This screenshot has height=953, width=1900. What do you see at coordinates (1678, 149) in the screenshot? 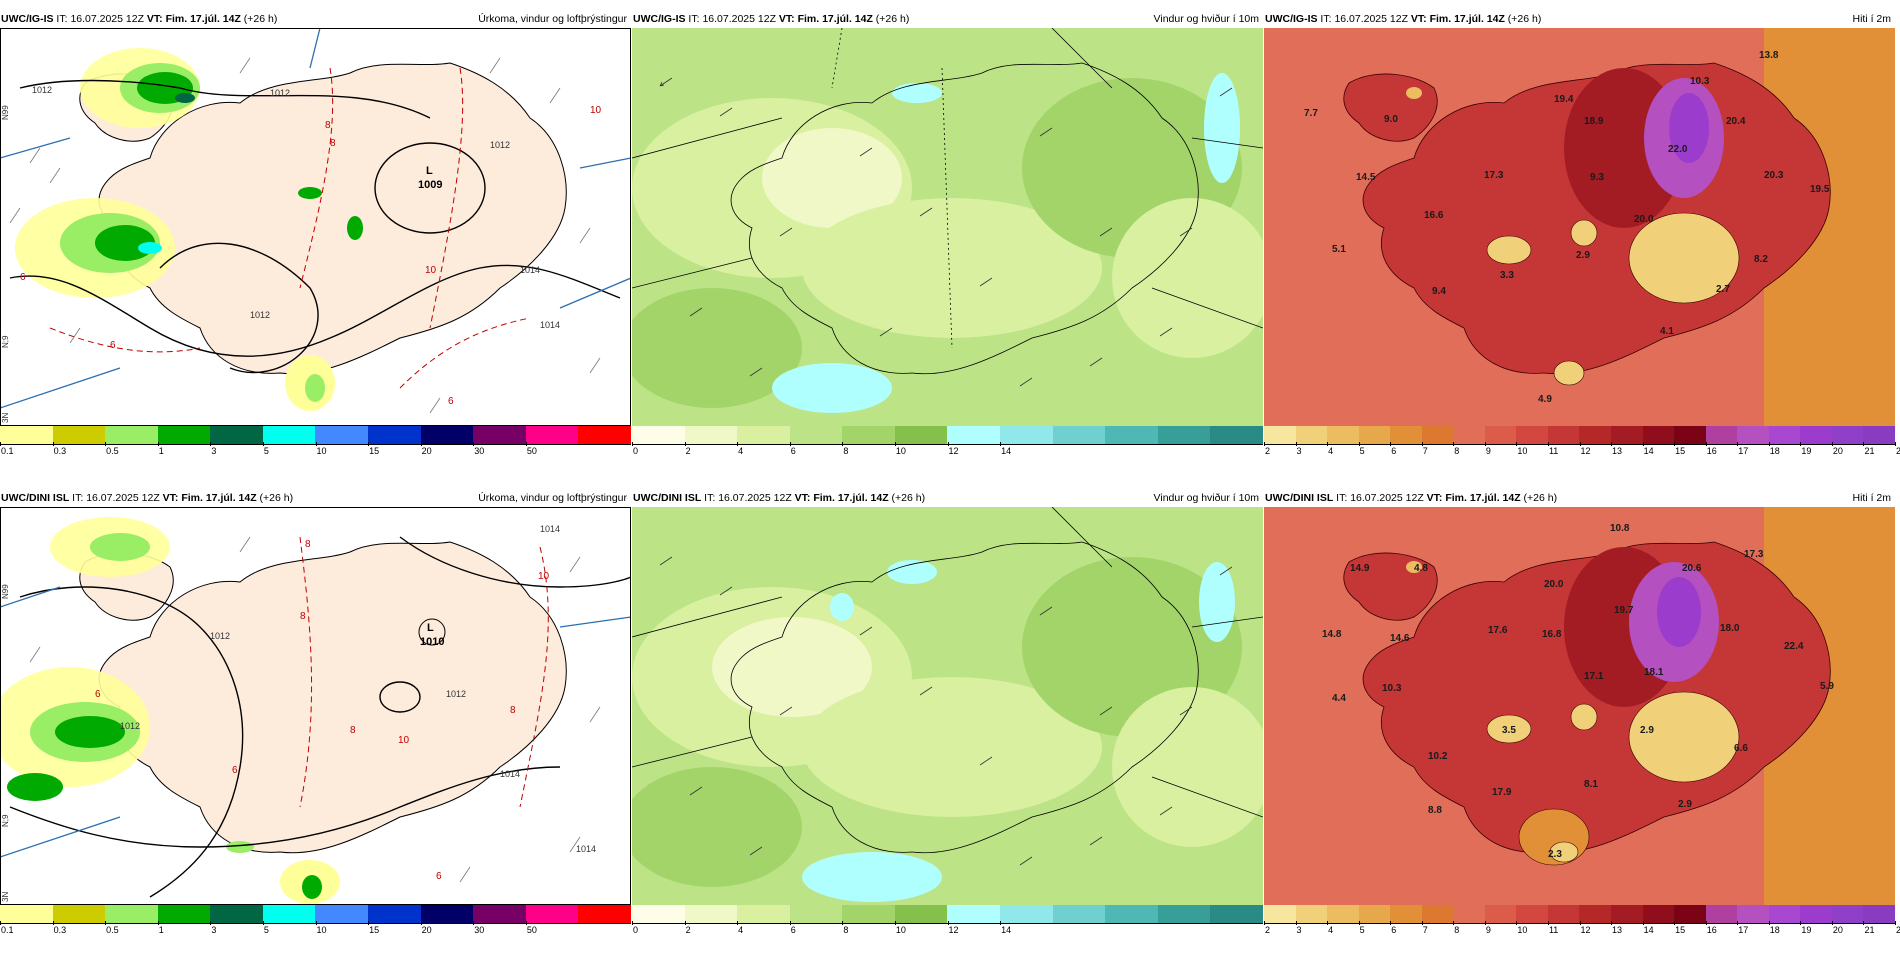
I see `temp-label: 22.0` at bounding box center [1678, 149].